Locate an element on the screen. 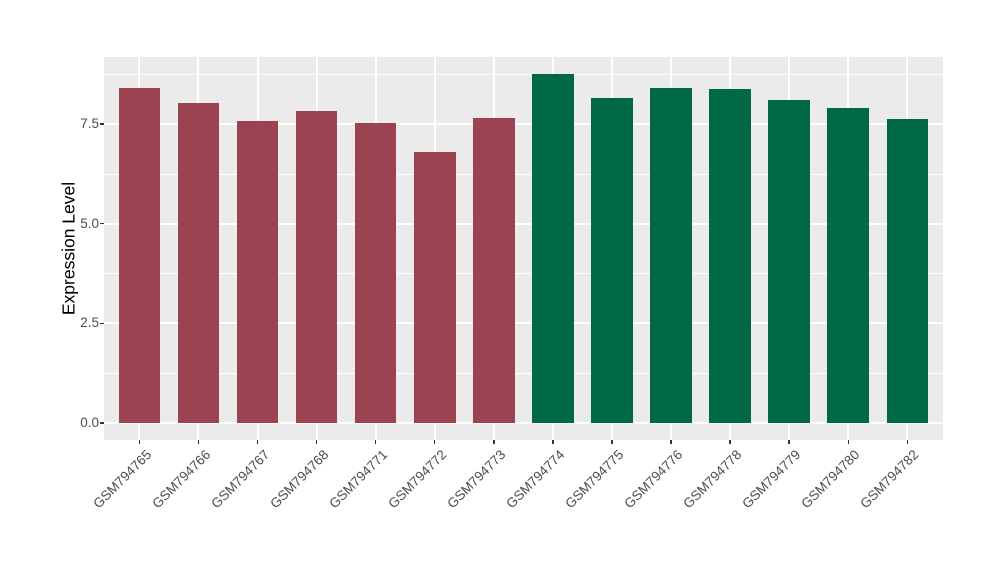  y-tick-label: 2.5 is located at coordinates (89, 323).